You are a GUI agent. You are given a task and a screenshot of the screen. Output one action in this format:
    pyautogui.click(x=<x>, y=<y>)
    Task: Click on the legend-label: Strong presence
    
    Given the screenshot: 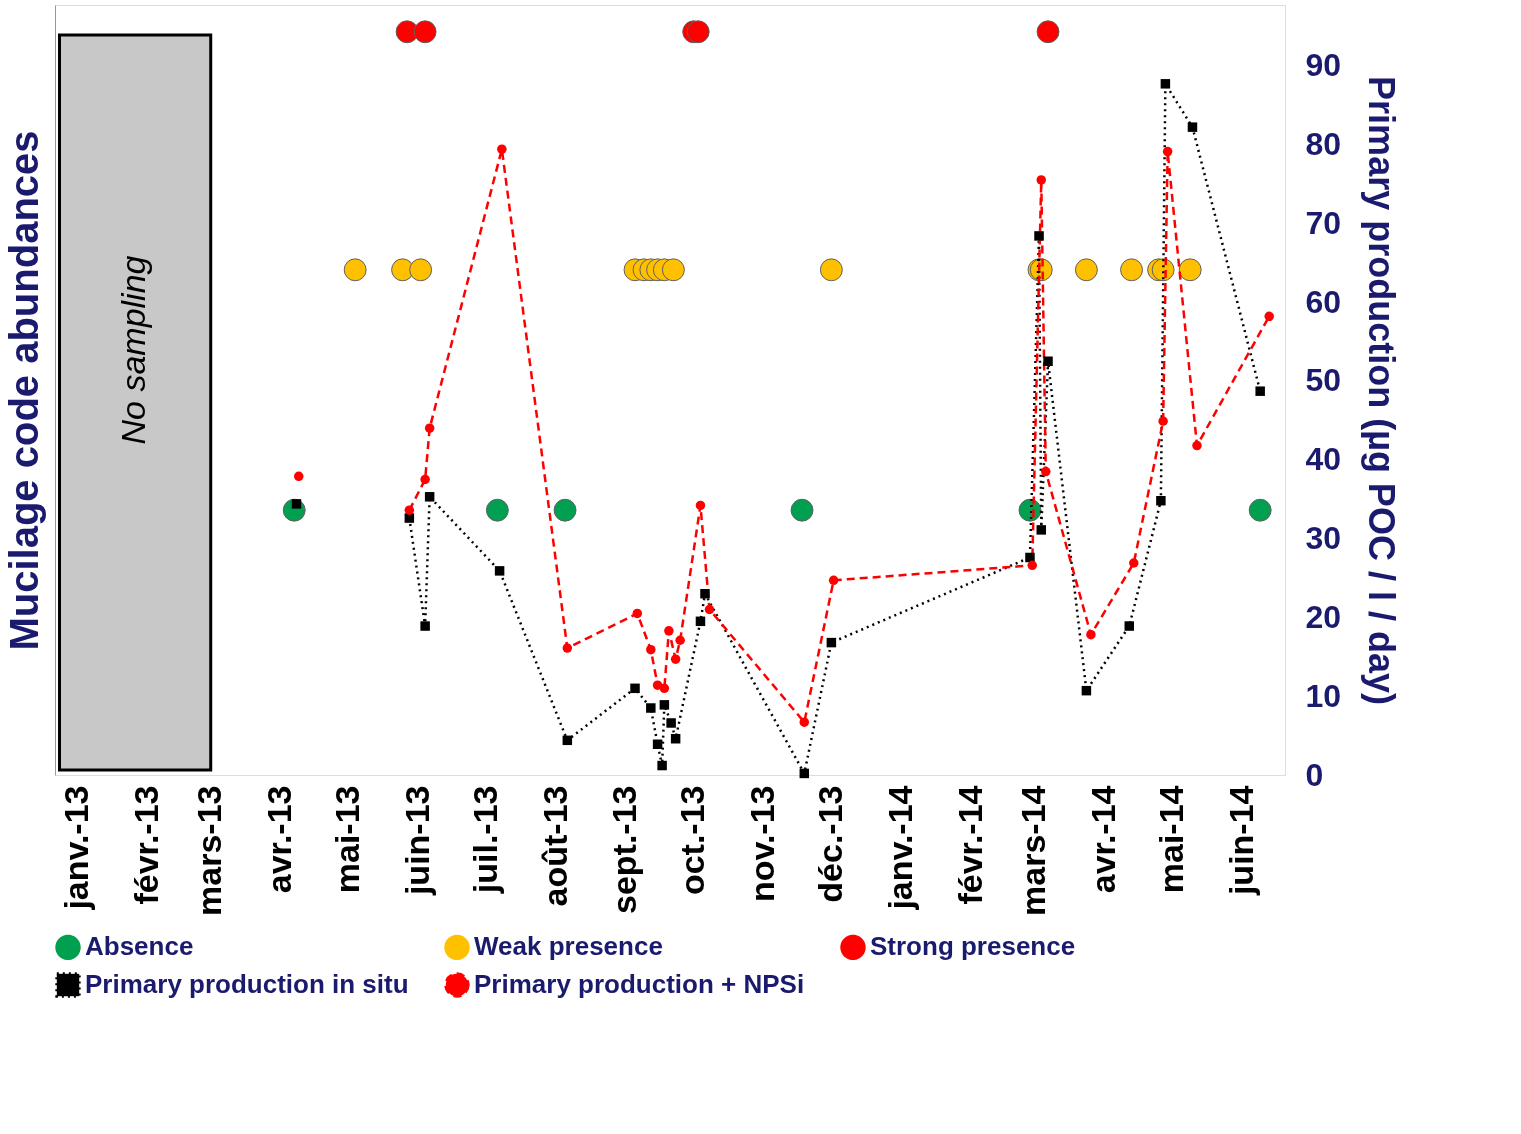 What is the action you would take?
    pyautogui.click(x=973, y=946)
    